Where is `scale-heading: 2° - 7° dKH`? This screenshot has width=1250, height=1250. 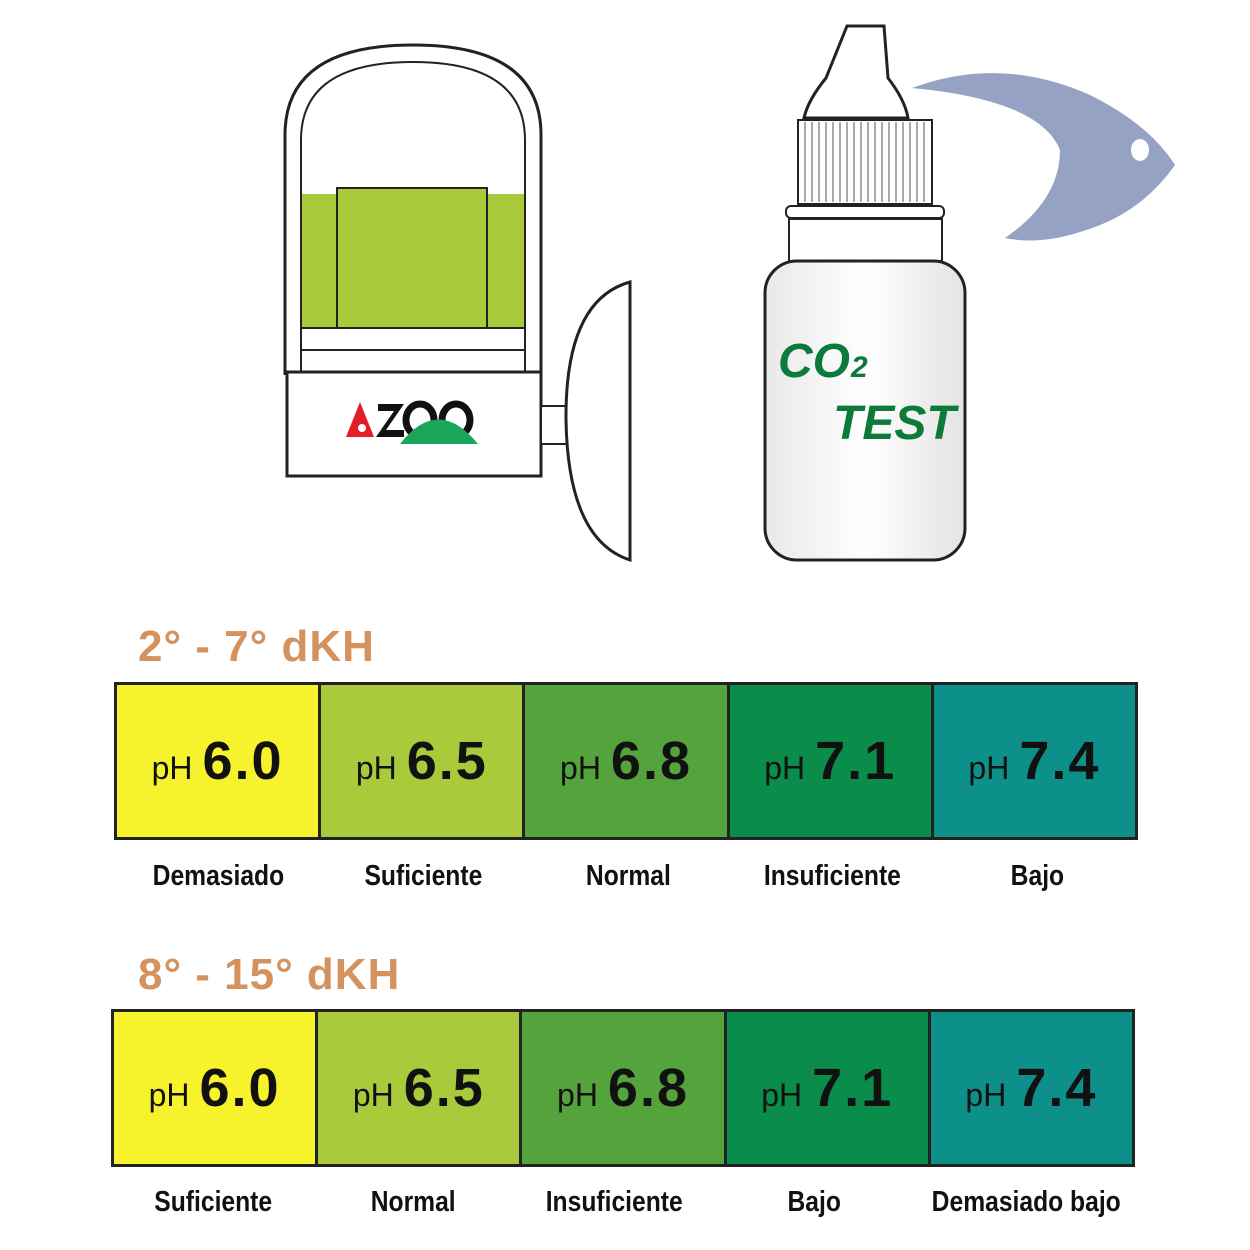
scale-heading: 2° - 7° dKH is located at coordinates (256, 646).